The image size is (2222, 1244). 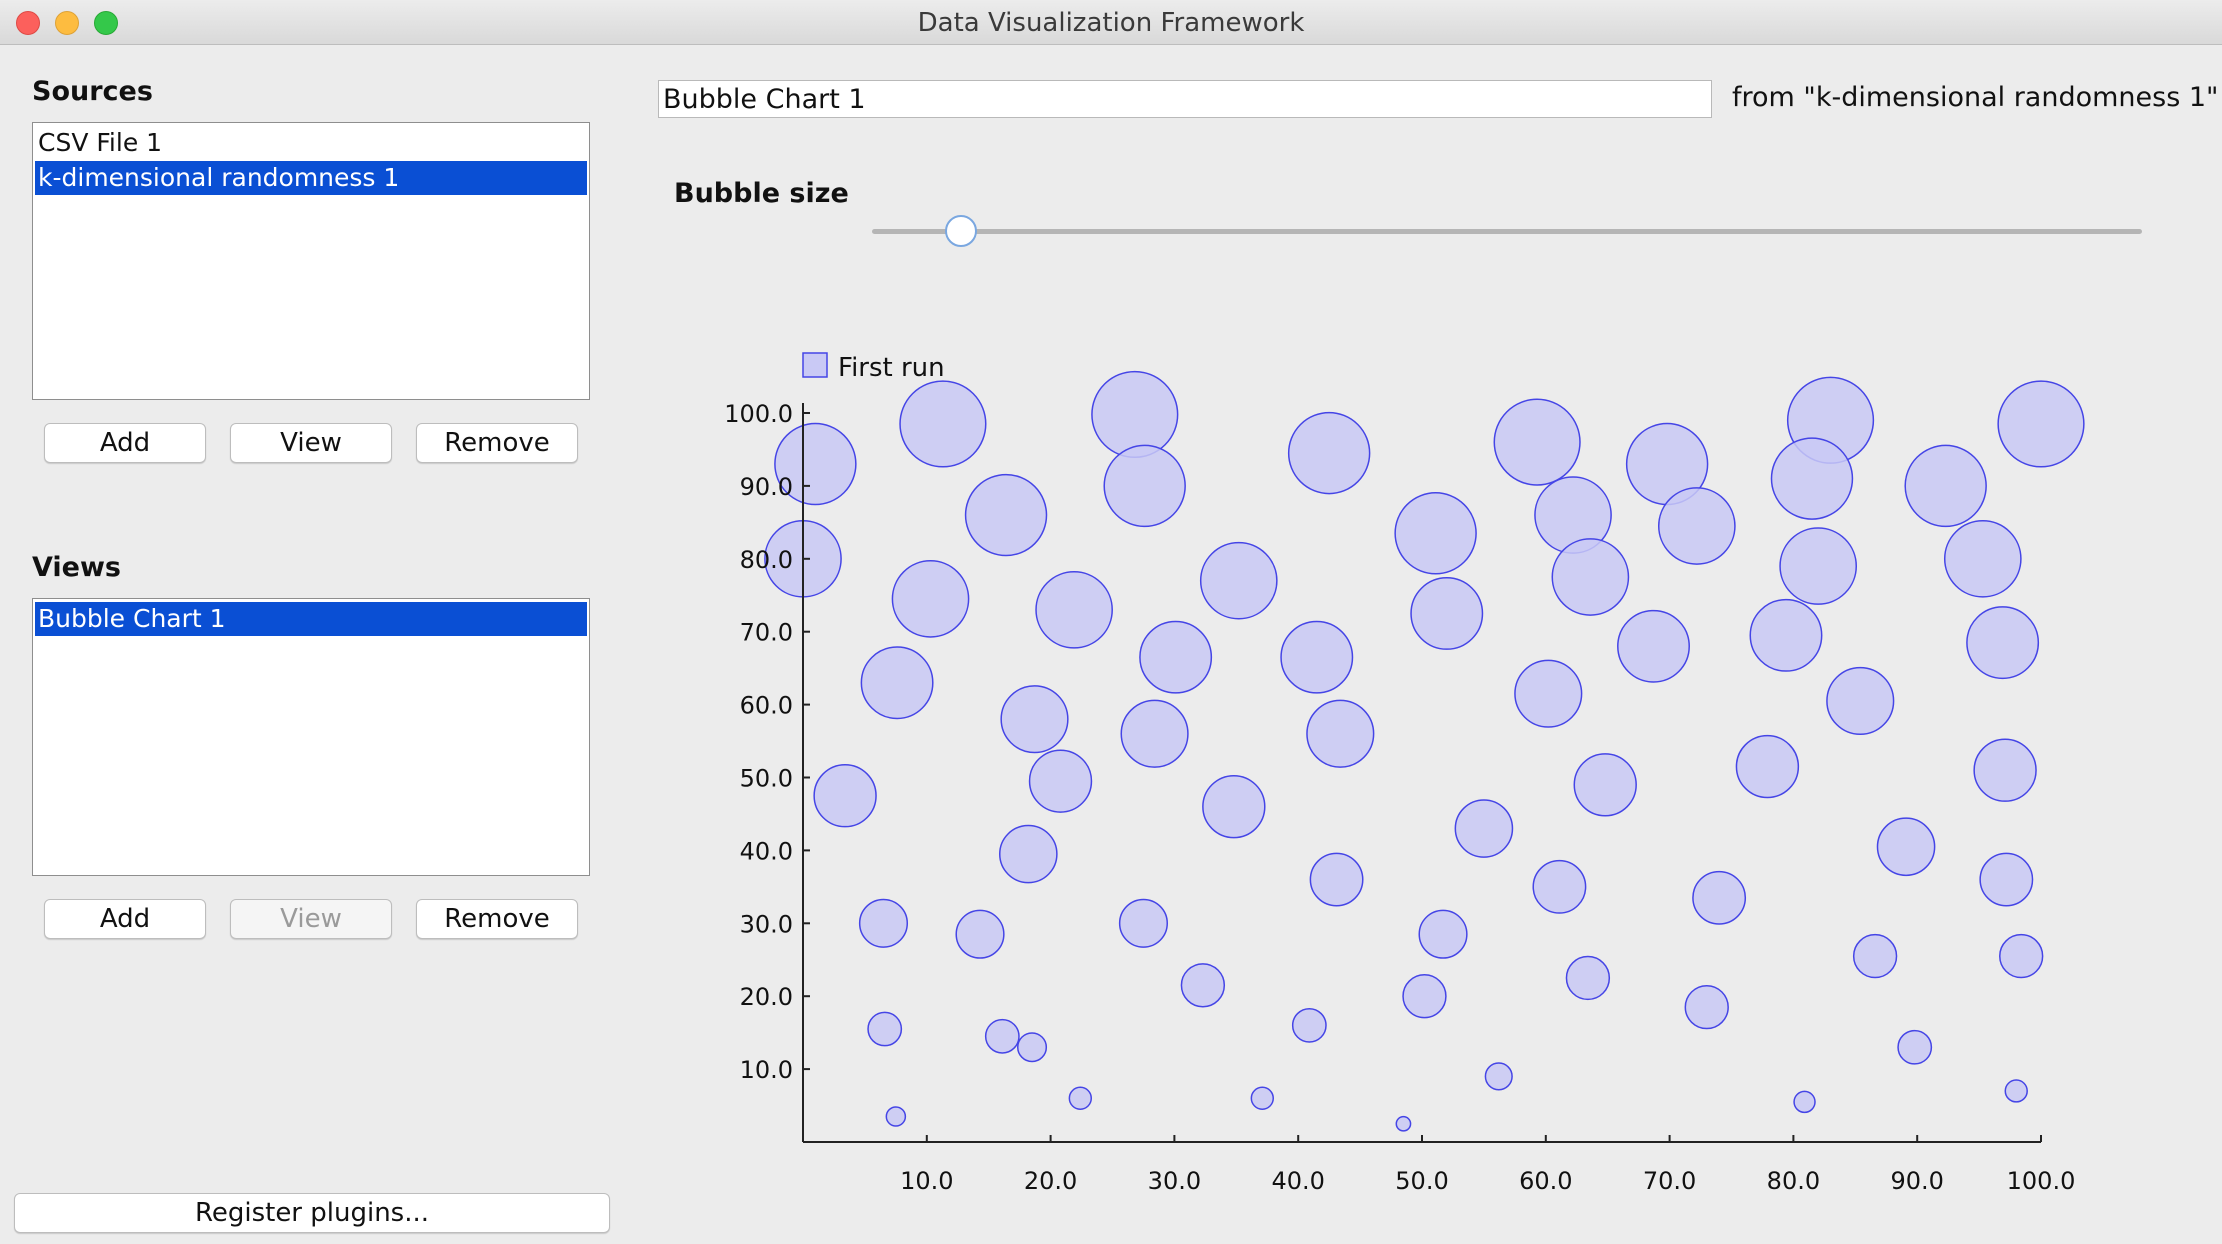 What do you see at coordinates (1507, 231) in the screenshot?
I see `bubble-size-slider` at bounding box center [1507, 231].